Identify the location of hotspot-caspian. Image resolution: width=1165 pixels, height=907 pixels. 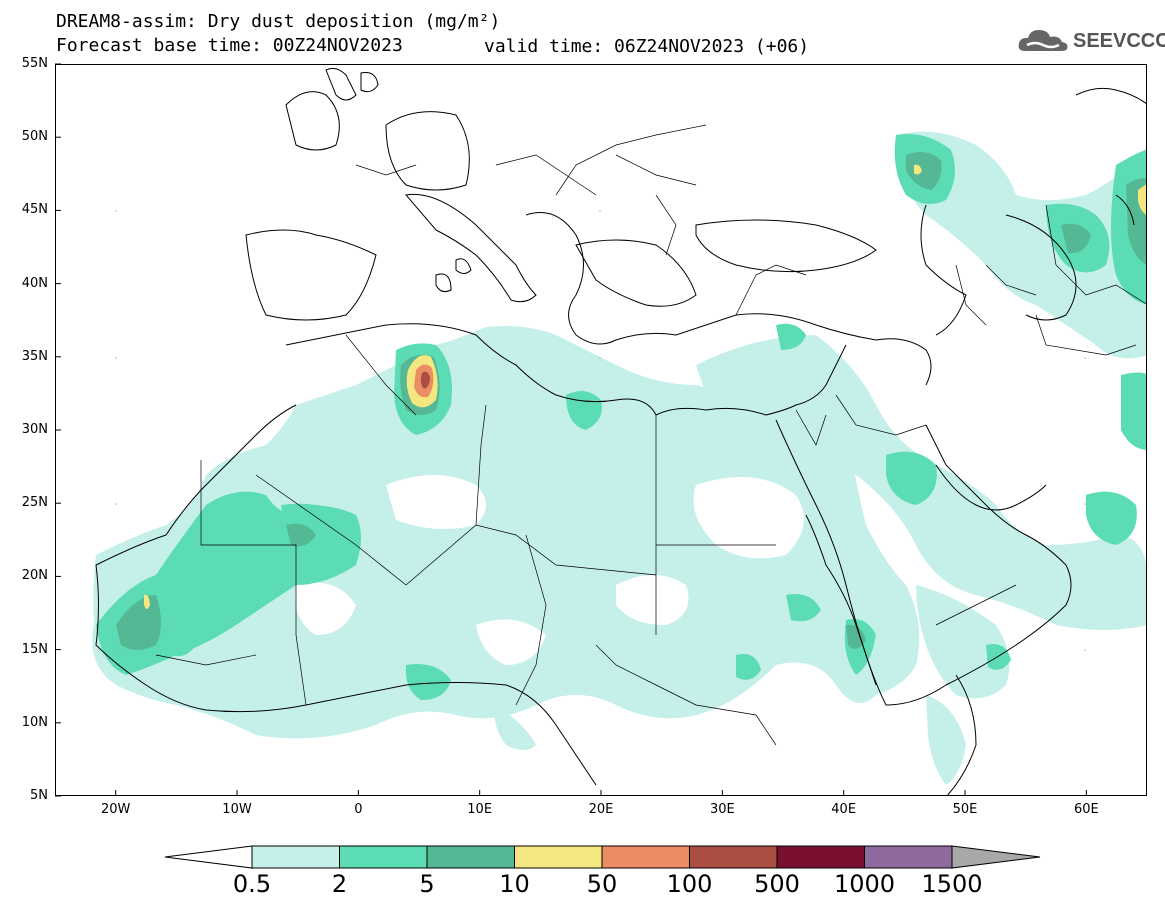
(918, 169).